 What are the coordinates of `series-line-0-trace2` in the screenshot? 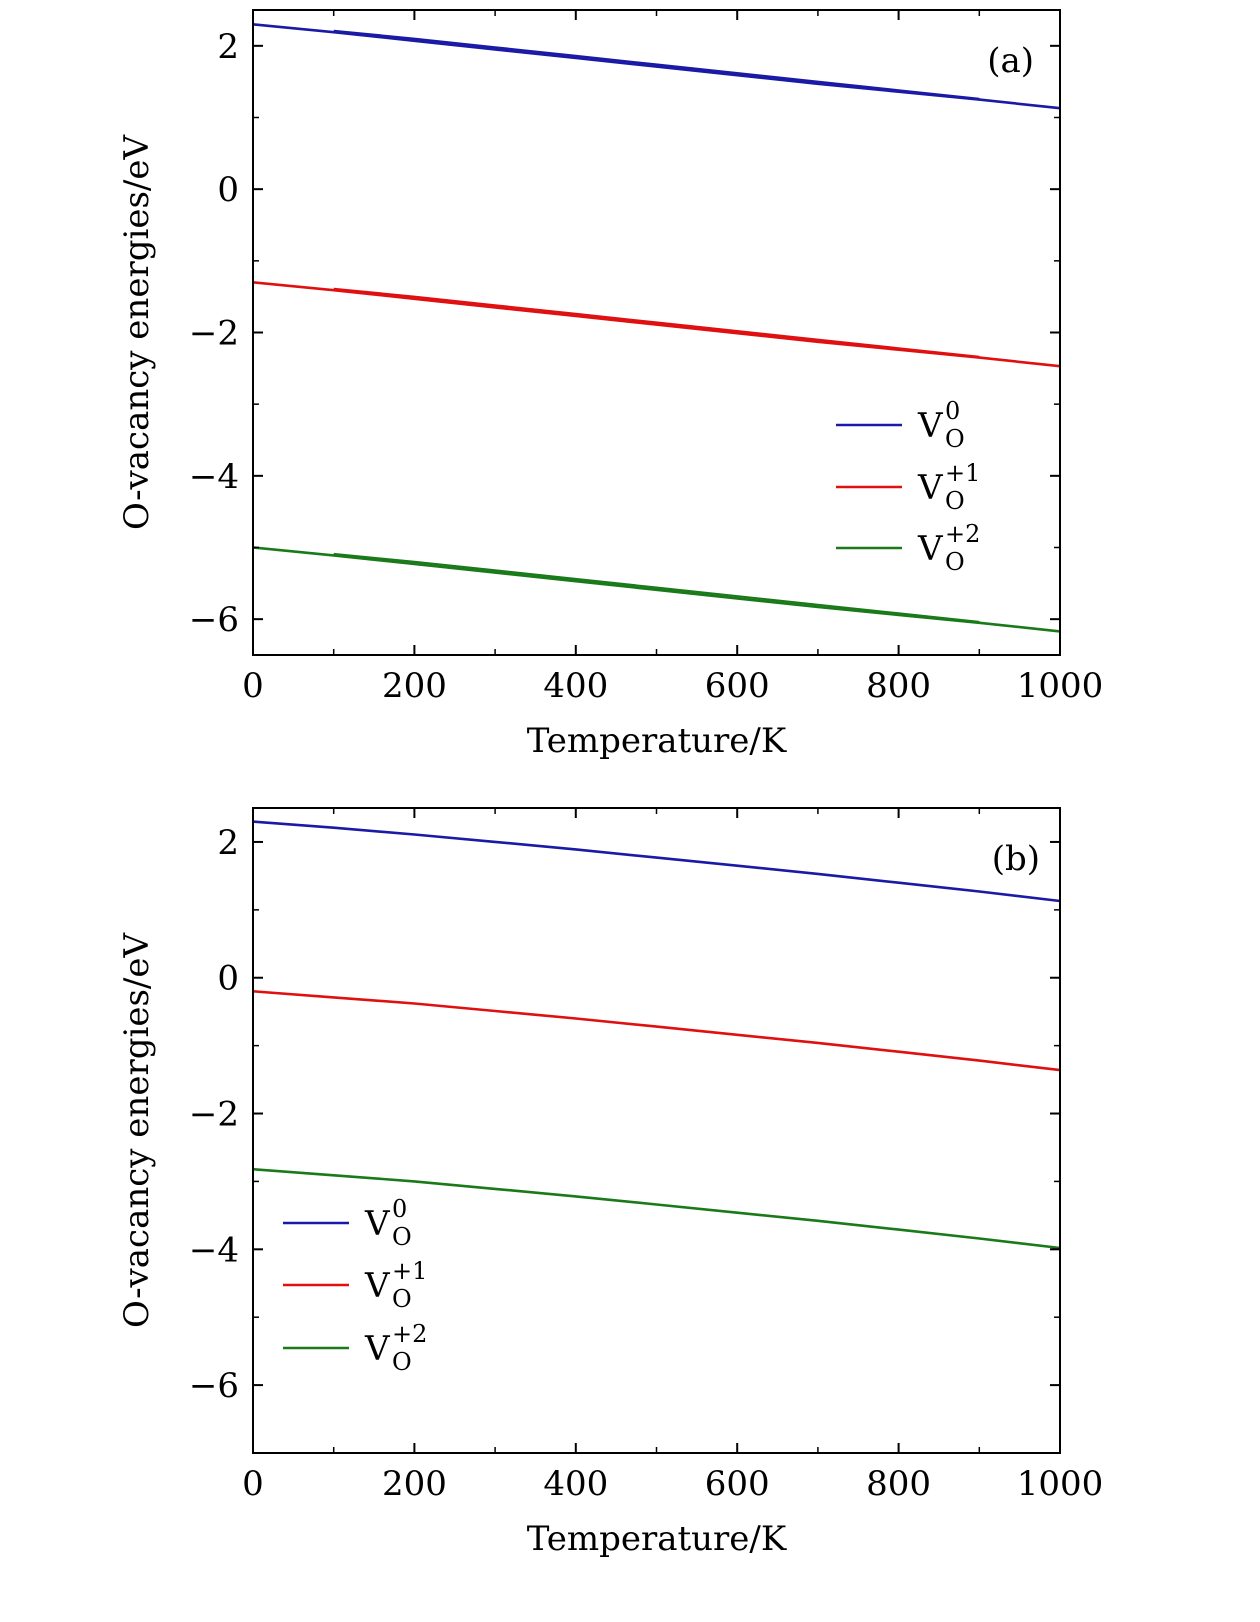 It's located at (656, 64).